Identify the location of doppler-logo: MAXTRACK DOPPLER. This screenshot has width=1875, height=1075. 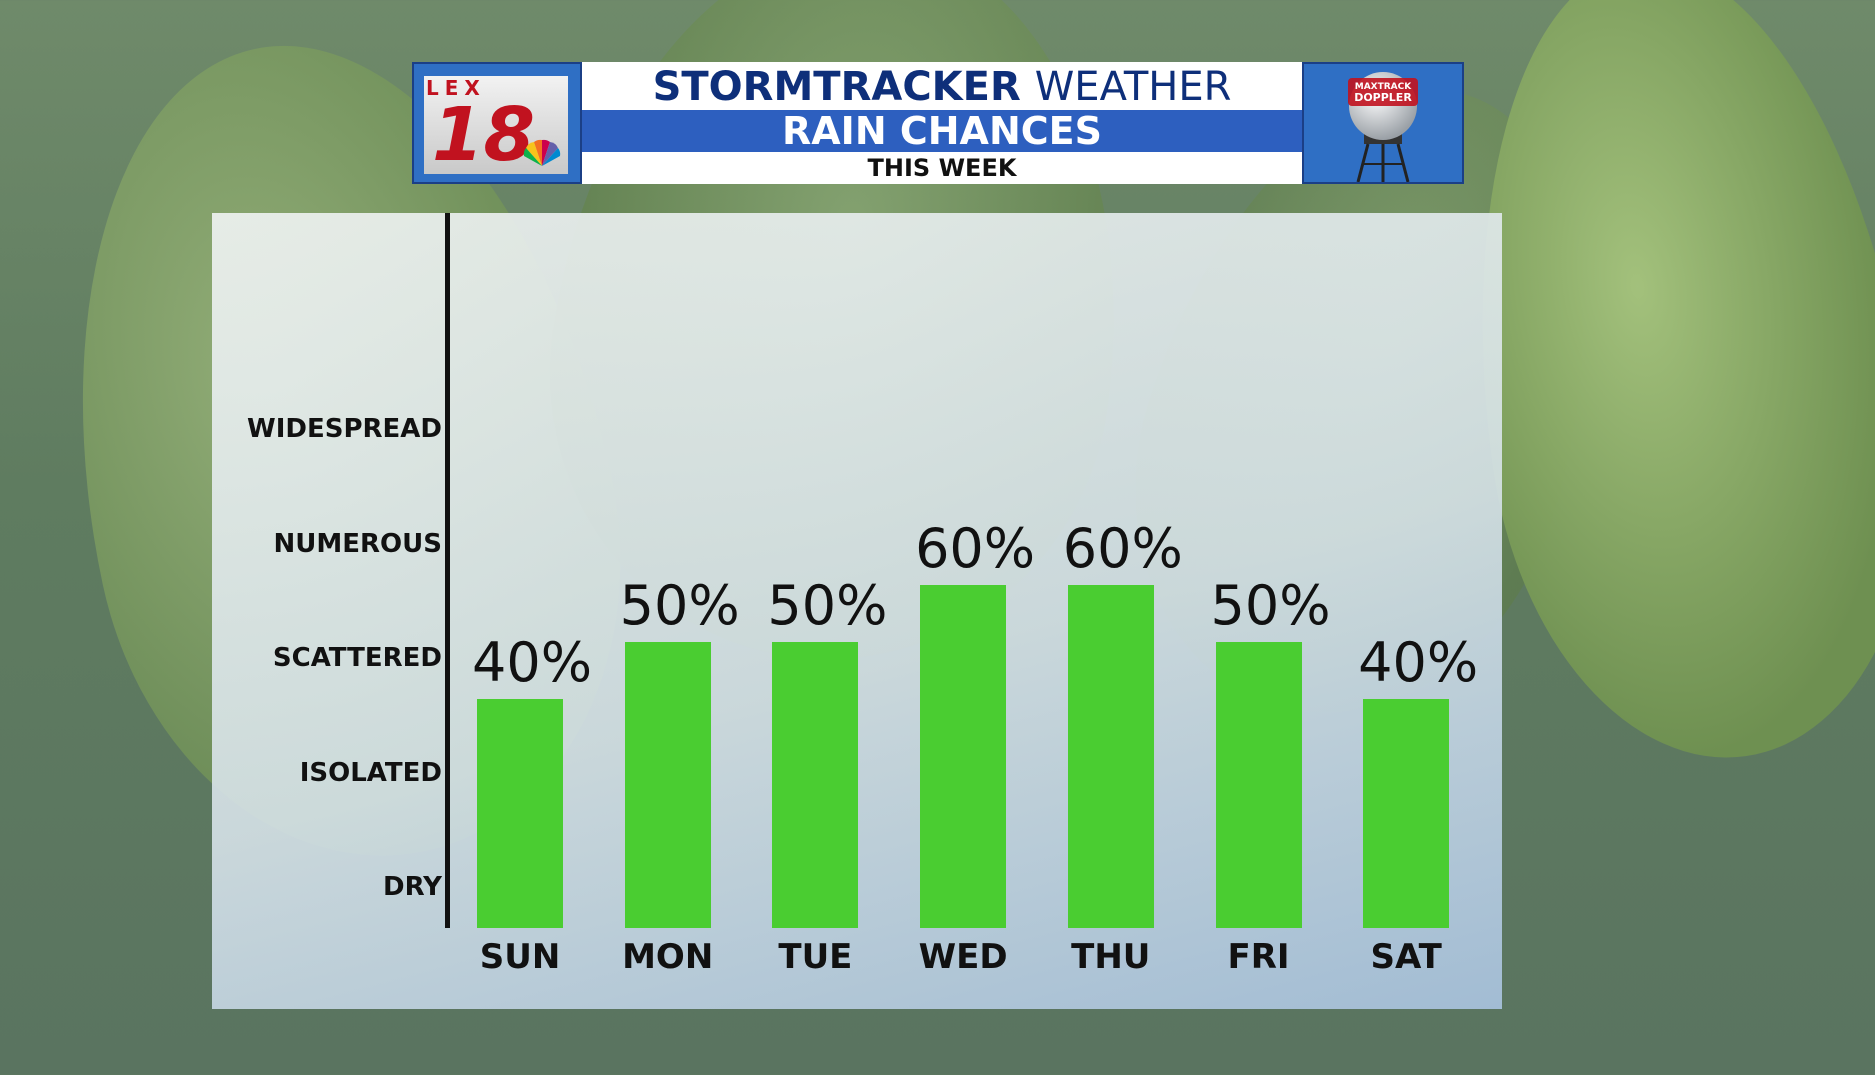
(1383, 123).